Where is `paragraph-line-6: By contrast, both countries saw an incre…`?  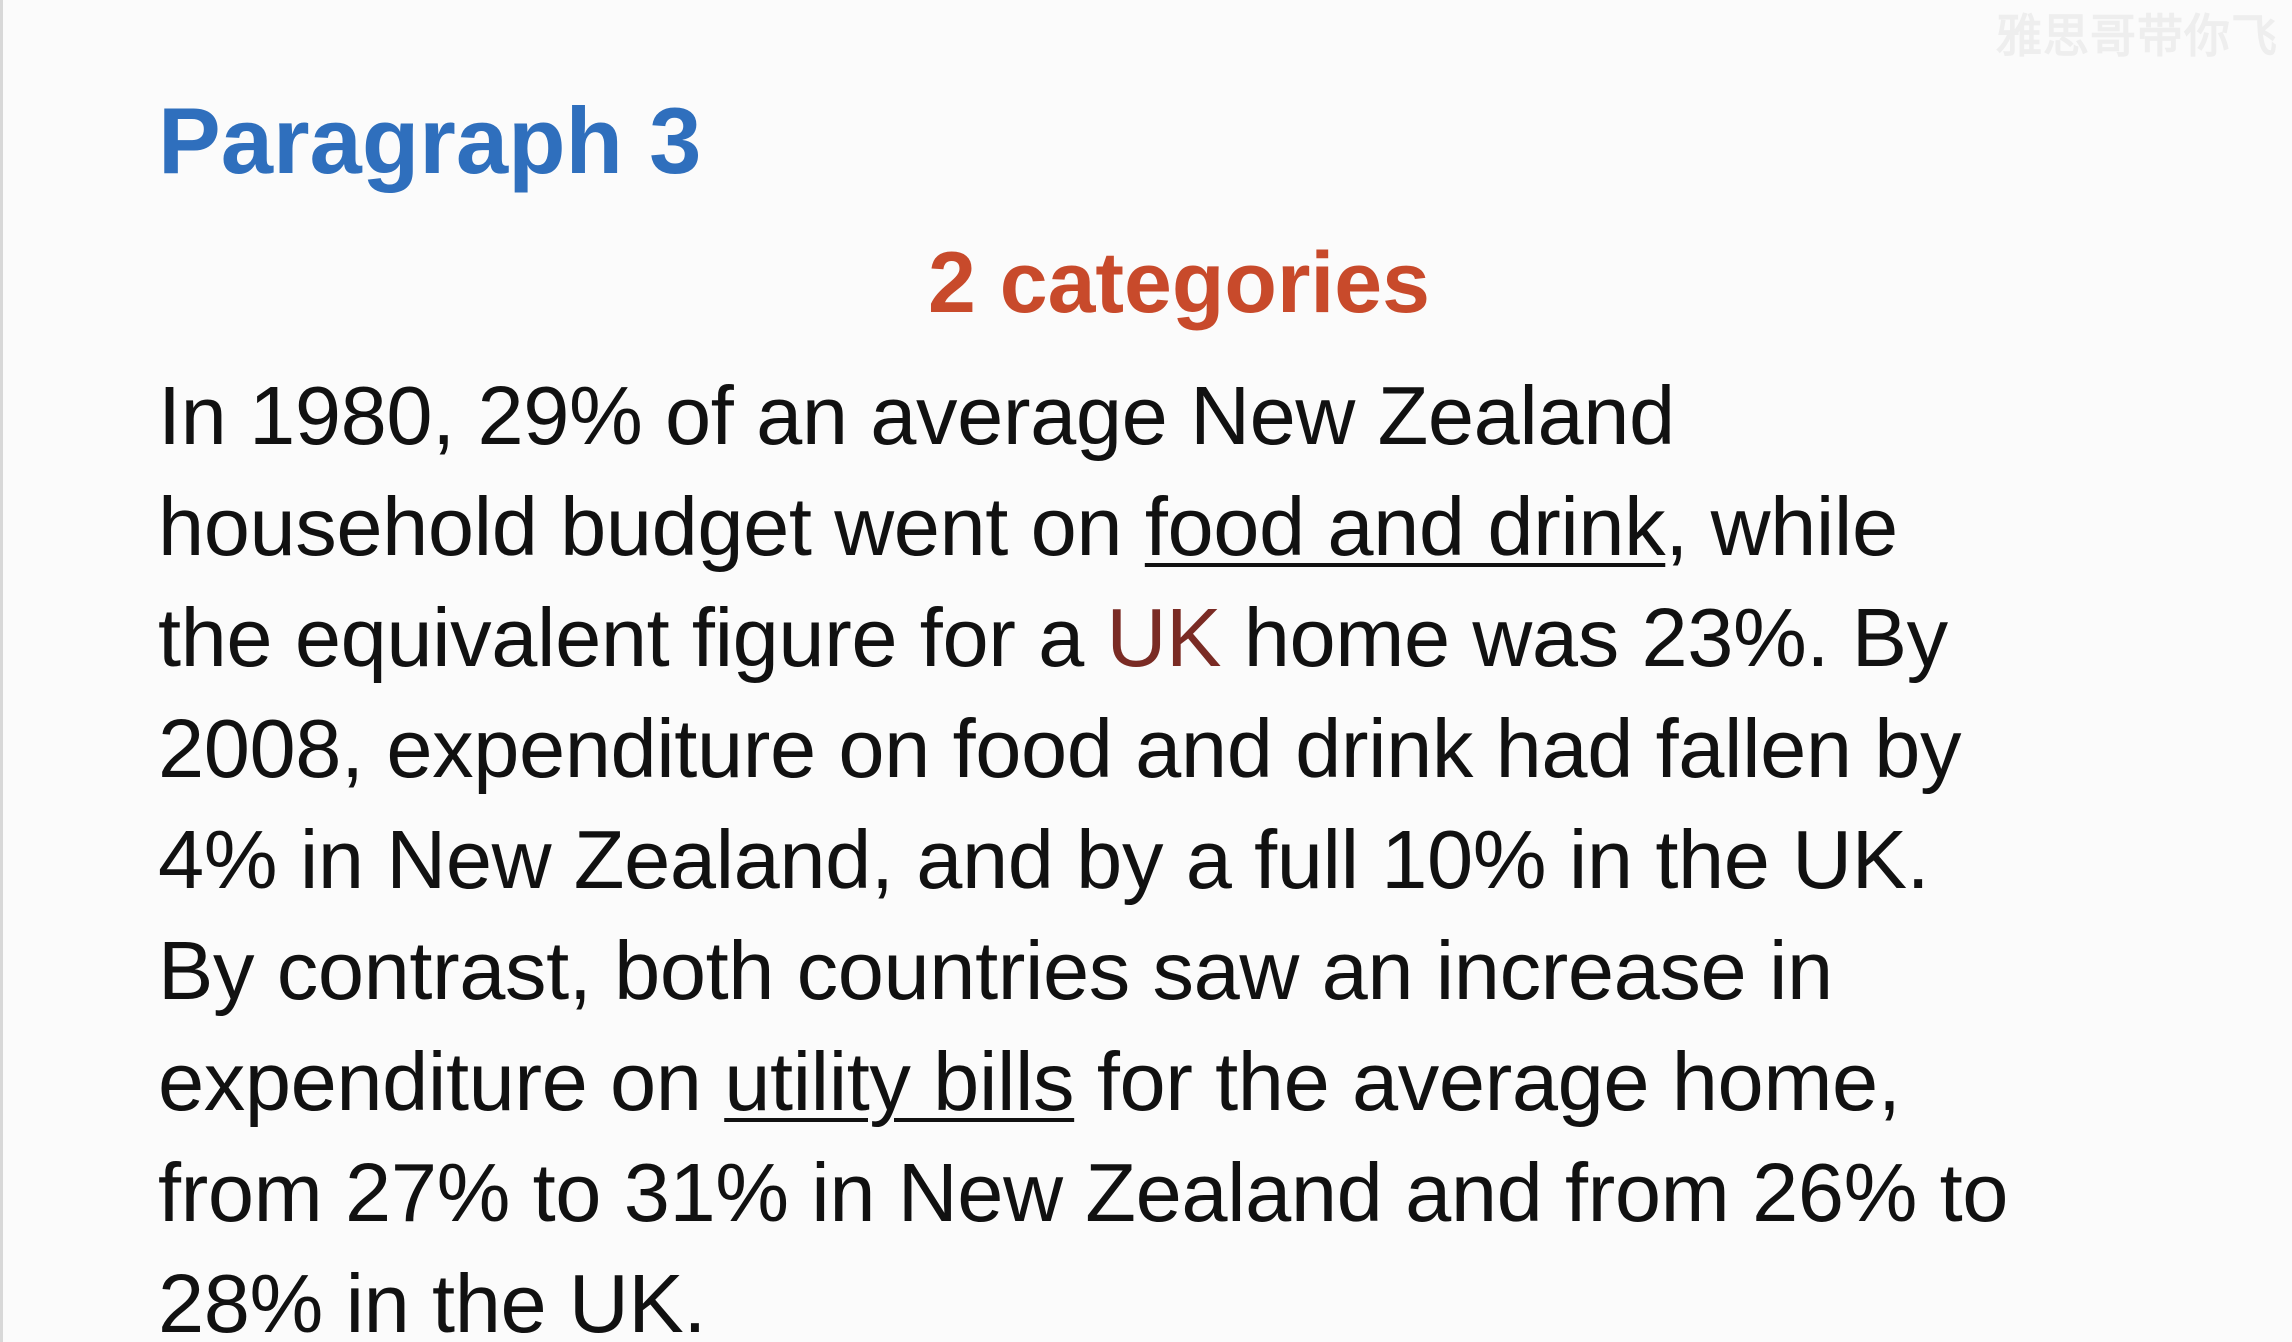
paragraph-line-6: By contrast, both countries saw an incre… is located at coordinates (995, 970).